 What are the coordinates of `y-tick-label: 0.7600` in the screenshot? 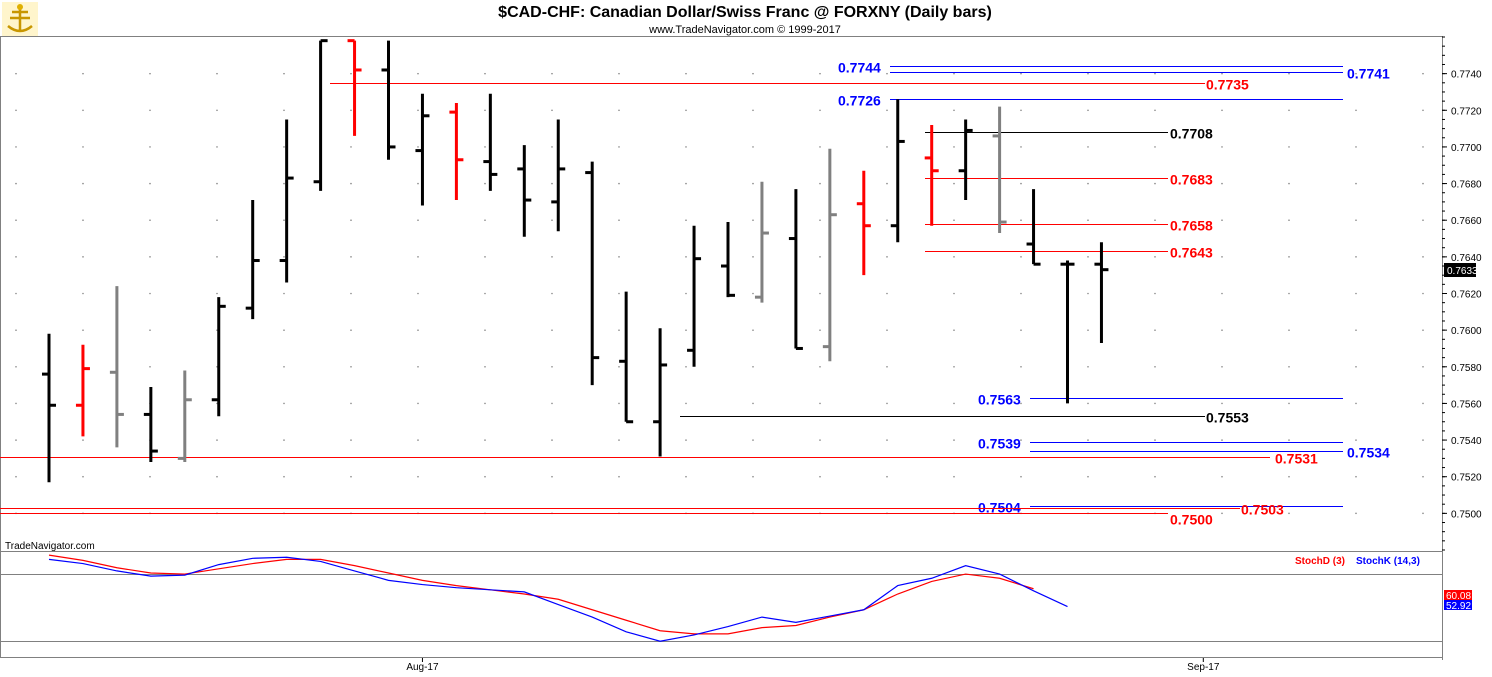 It's located at (1466, 331).